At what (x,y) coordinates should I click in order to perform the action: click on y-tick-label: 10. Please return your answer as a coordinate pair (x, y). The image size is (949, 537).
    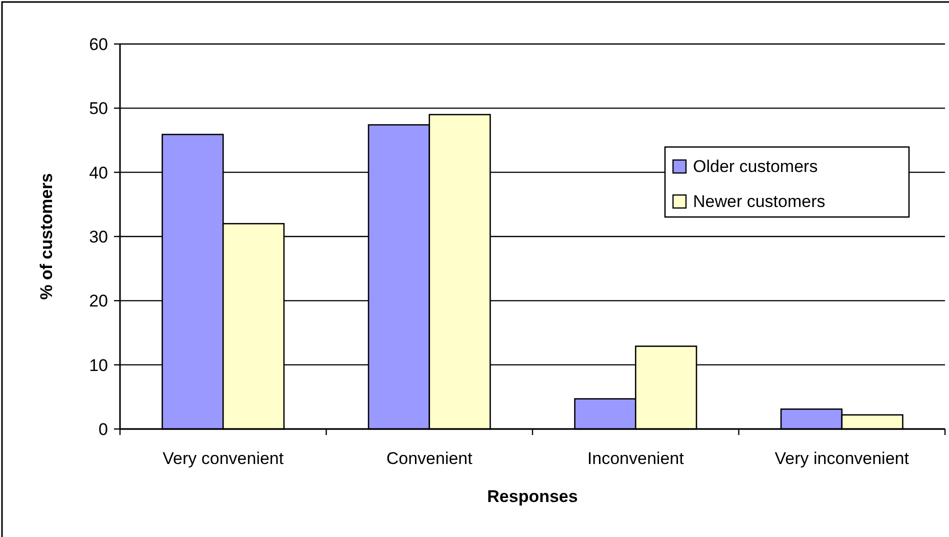
    Looking at the image, I should click on (98, 365).